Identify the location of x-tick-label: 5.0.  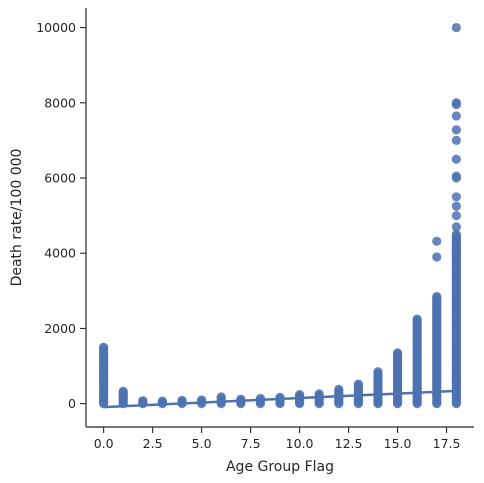
(202, 443).